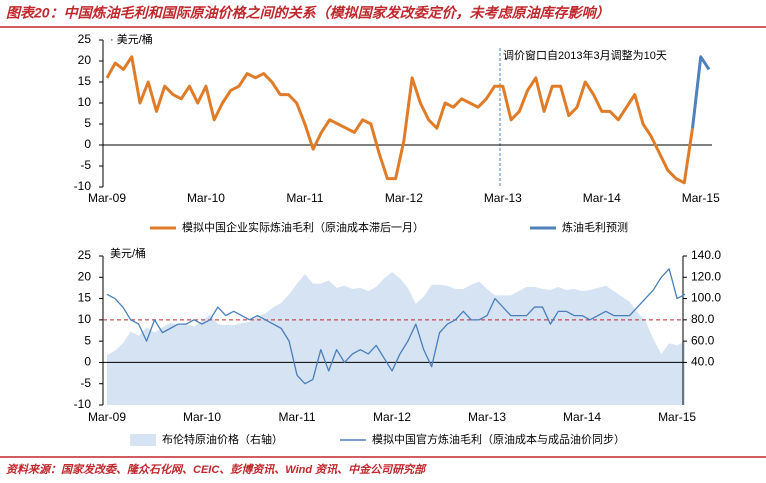 Image resolution: width=766 pixels, height=483 pixels. I want to click on y2-tick-label: 40.0, so click(703, 362).